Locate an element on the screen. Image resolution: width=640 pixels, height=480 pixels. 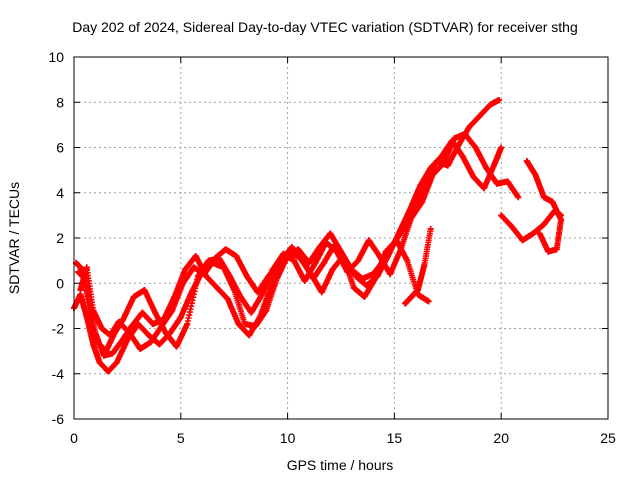
y-tick-label: -2 is located at coordinates (58, 329).